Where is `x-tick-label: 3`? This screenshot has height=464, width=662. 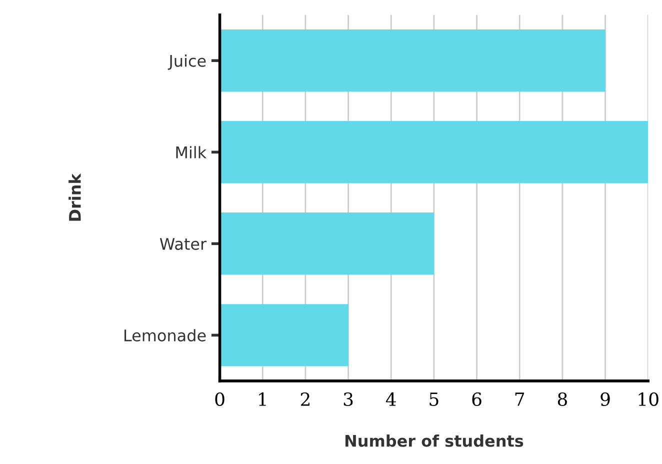
x-tick-label: 3 is located at coordinates (348, 399).